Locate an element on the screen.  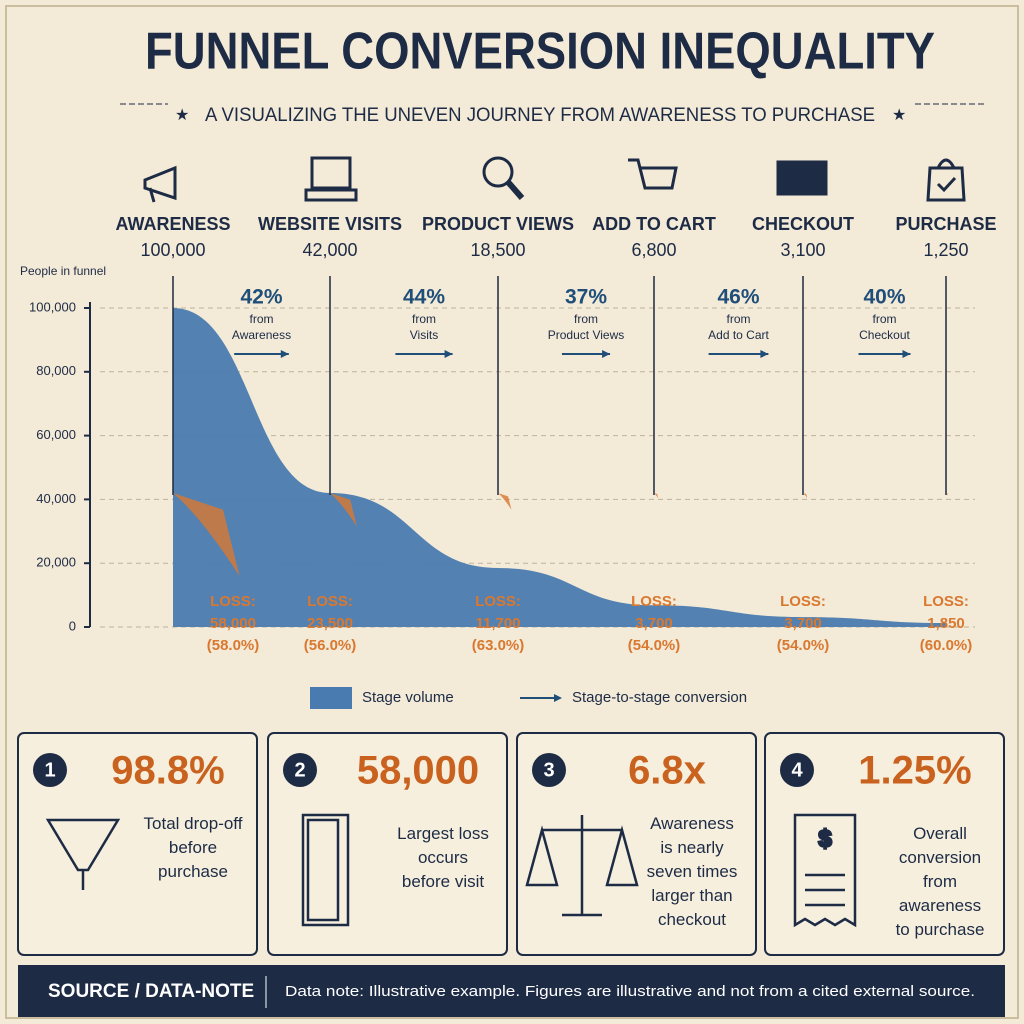
badge-number: 3 is located at coordinates (548, 770).